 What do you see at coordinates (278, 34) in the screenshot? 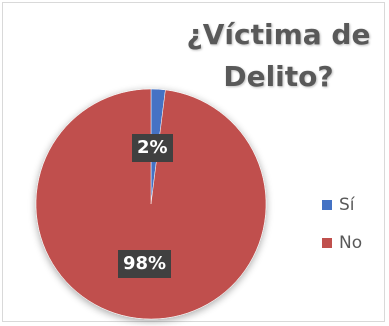
I see `chart-title-line-1: ¿Víctima de` at bounding box center [278, 34].